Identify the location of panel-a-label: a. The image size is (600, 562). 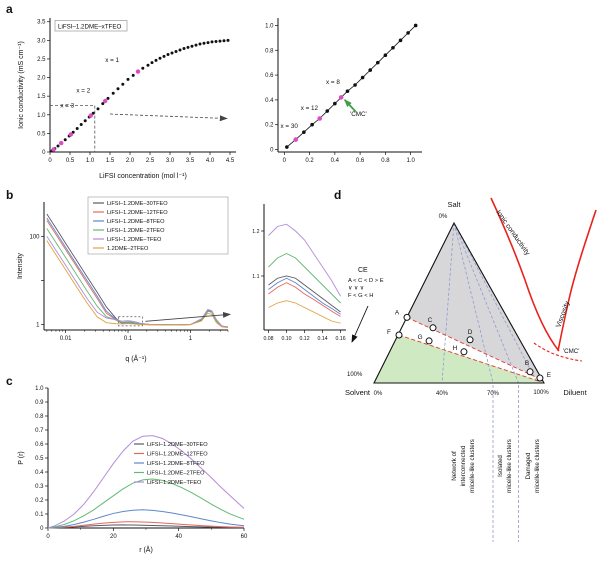
(9, 9).